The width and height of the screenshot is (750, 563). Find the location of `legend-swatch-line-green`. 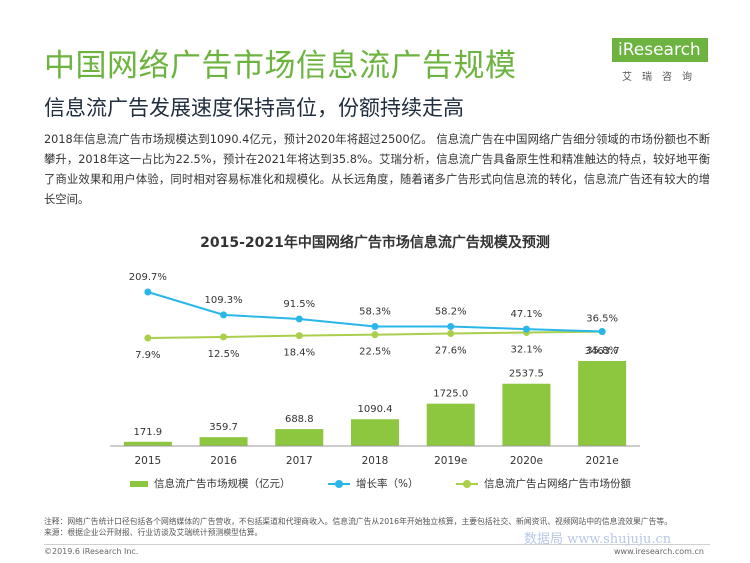

legend-swatch-line-green is located at coordinates (467, 484).